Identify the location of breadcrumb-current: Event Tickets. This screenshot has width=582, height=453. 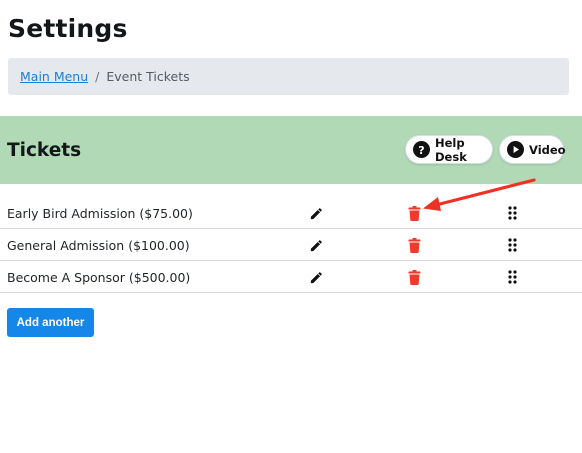
(148, 76).